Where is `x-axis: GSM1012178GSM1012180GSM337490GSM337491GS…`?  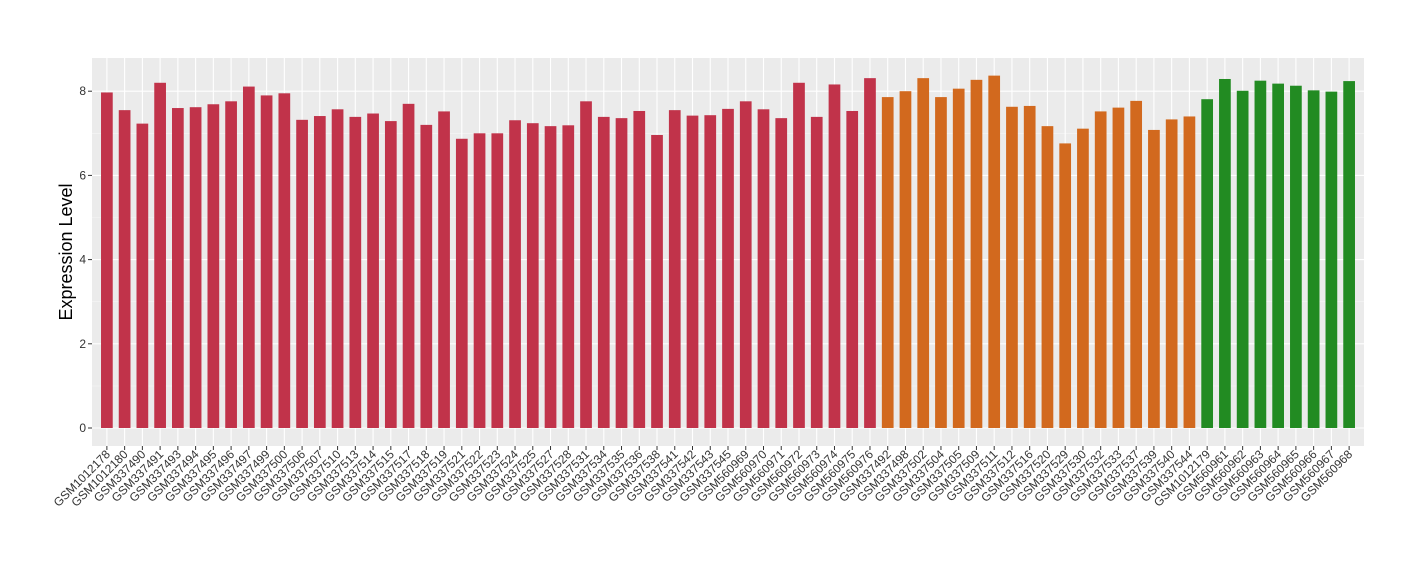 x-axis: GSM1012178GSM1012180GSM337490GSM337491GS… is located at coordinates (703, 477).